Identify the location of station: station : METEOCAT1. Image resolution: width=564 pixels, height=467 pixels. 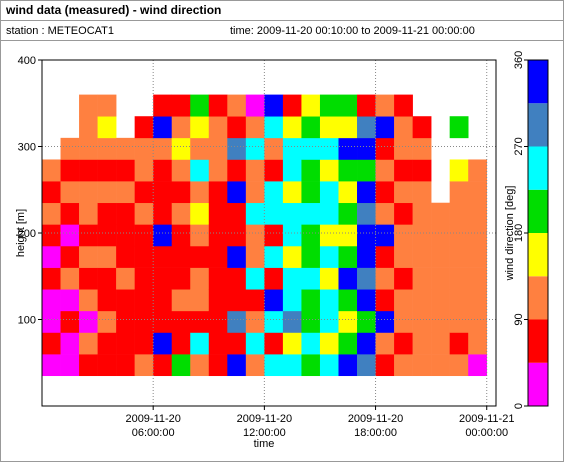
(60, 31).